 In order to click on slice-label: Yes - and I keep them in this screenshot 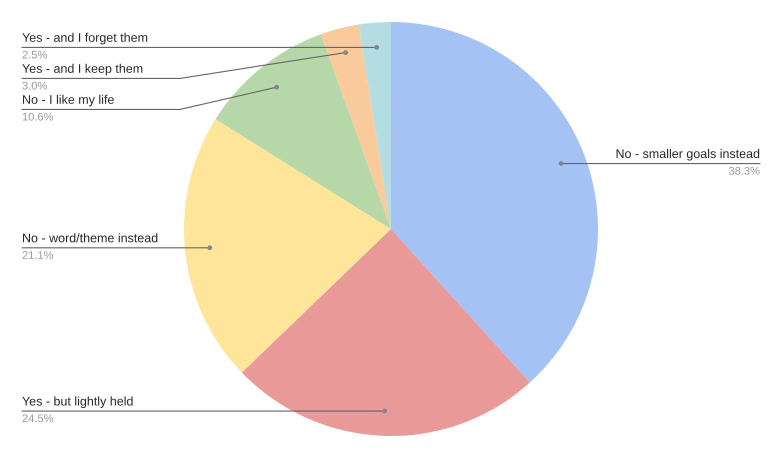, I will do `click(82, 70)`.